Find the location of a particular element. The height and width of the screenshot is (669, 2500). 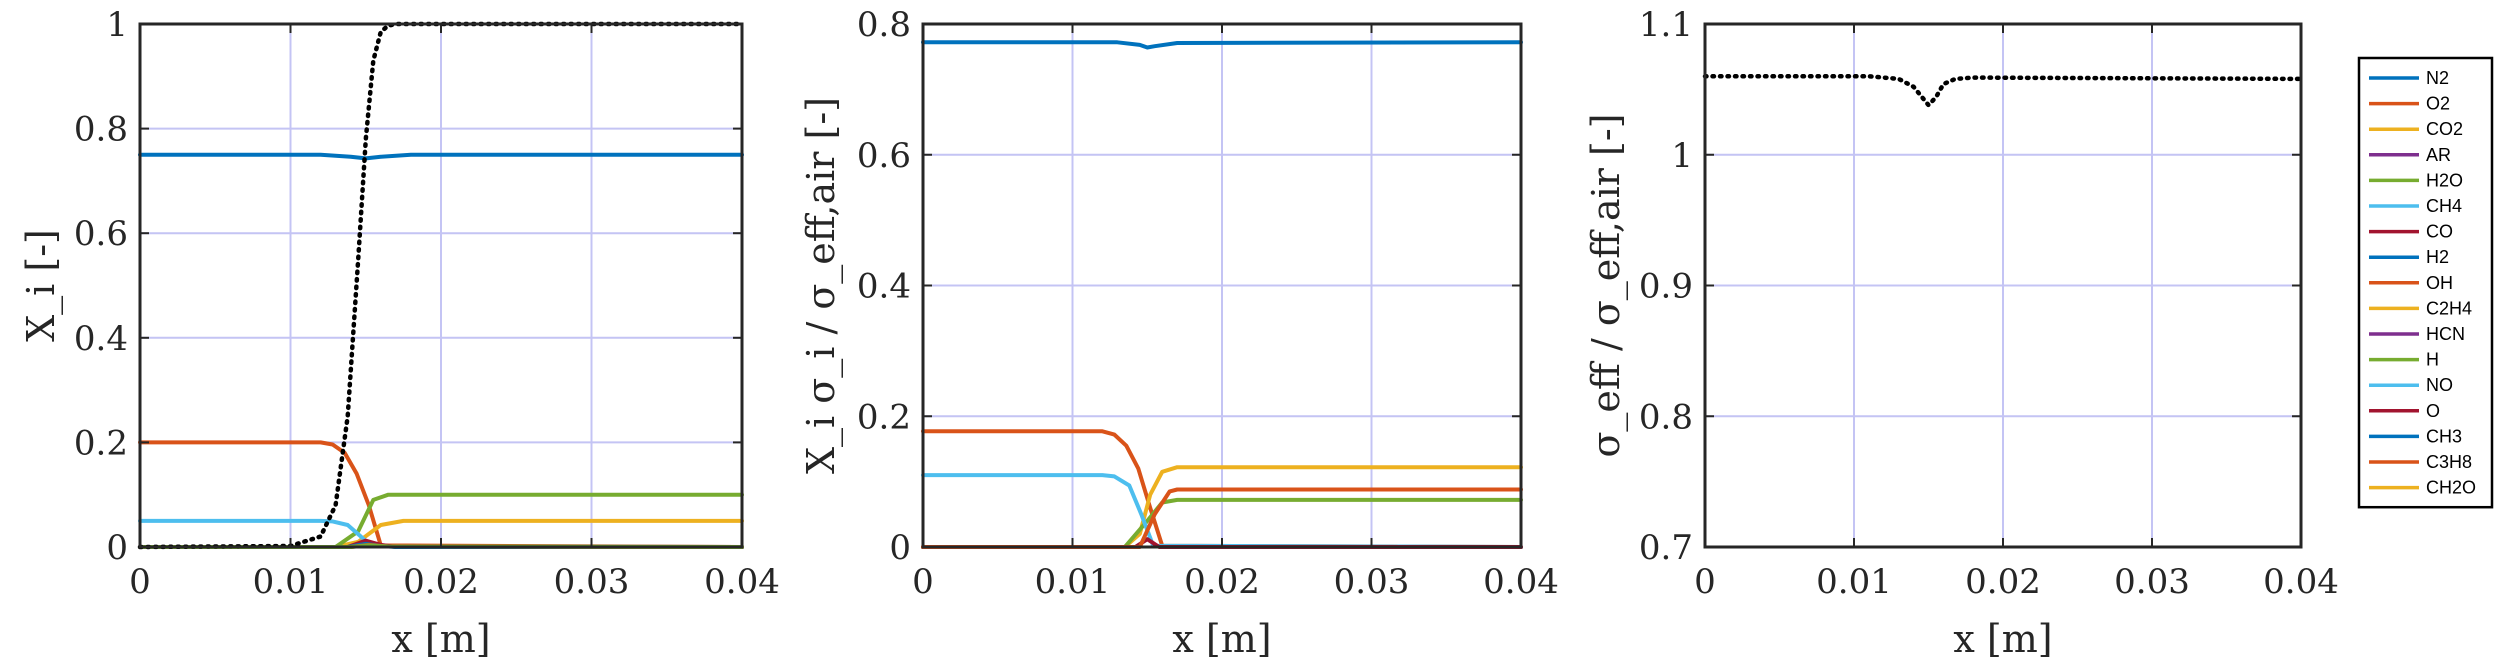

legend-entry: CH3 is located at coordinates (2415, 436).